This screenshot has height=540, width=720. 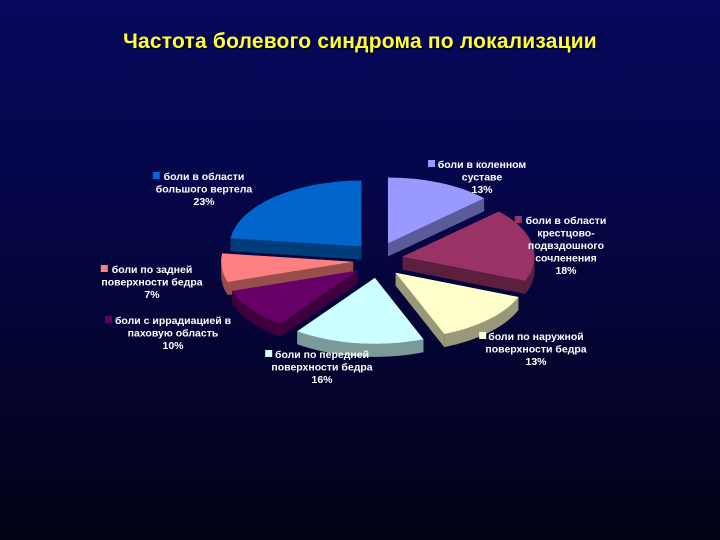 I want to click on data-label-line: 10%, so click(x=173, y=346).